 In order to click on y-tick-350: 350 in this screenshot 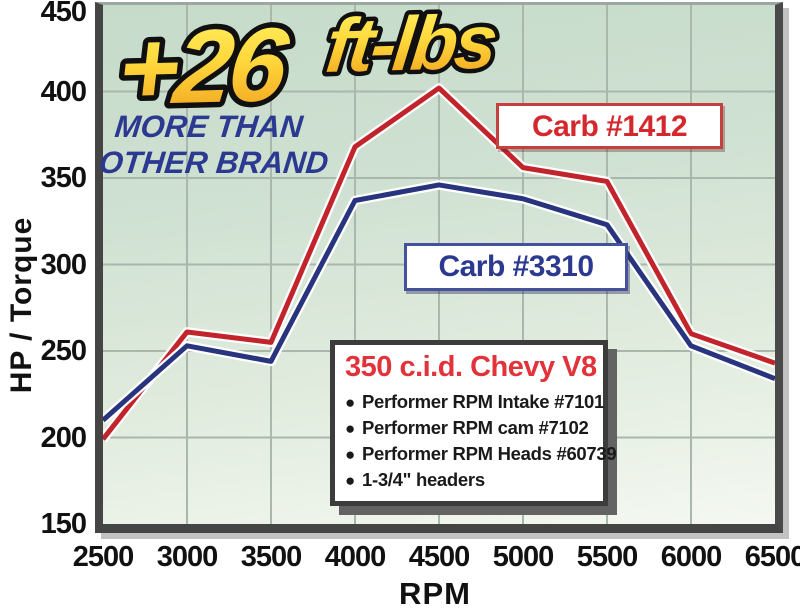, I will do `click(63, 178)`.